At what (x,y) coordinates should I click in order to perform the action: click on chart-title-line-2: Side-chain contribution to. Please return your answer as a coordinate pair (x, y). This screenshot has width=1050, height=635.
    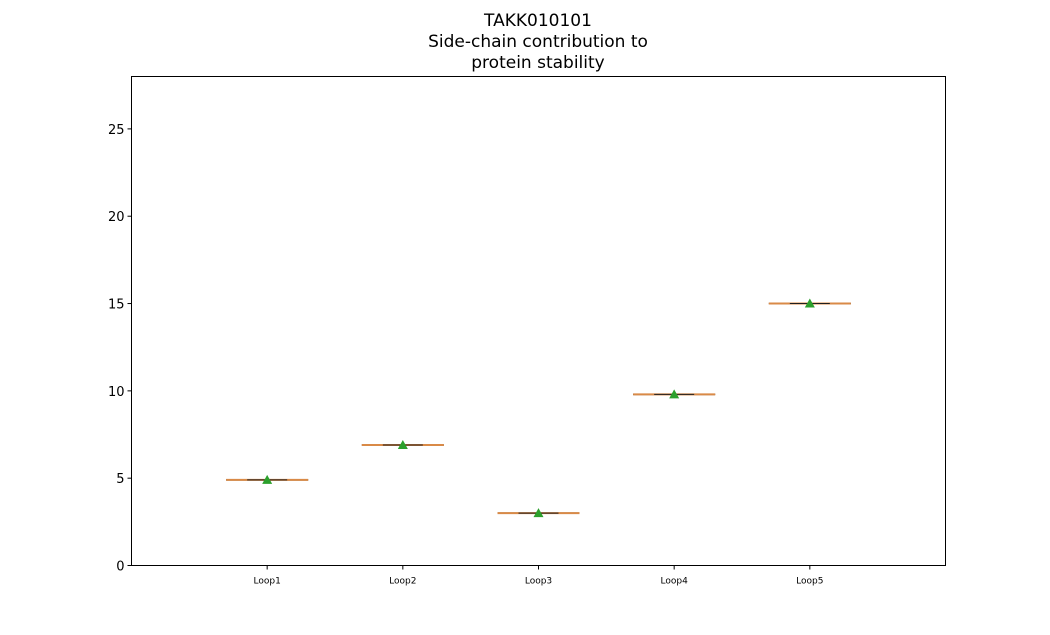
    Looking at the image, I should click on (538, 42).